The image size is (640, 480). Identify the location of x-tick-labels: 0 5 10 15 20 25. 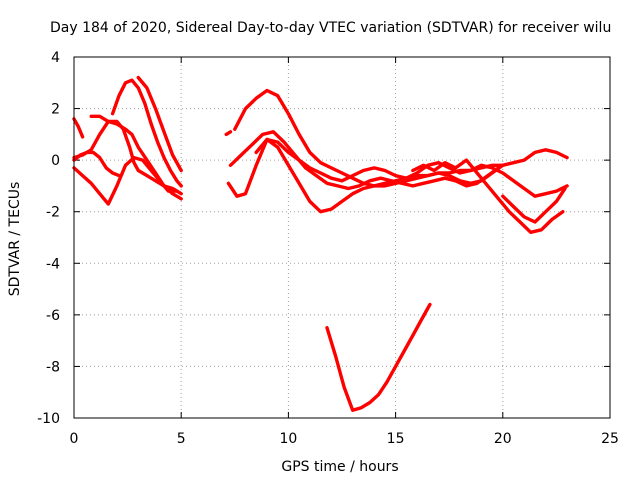
(344, 439).